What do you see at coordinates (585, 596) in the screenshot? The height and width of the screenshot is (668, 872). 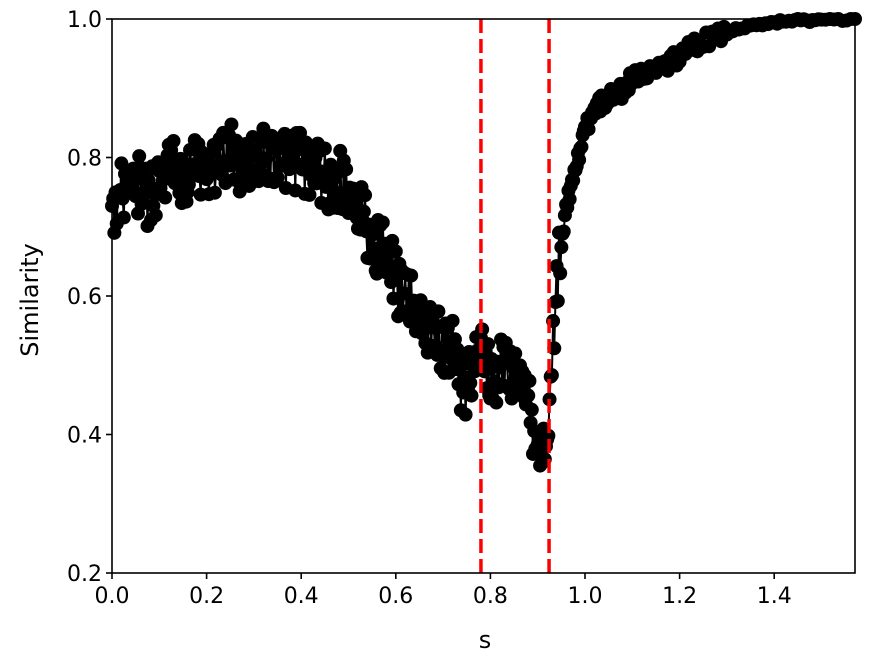 I see `x-tick-label: 1.0` at bounding box center [585, 596].